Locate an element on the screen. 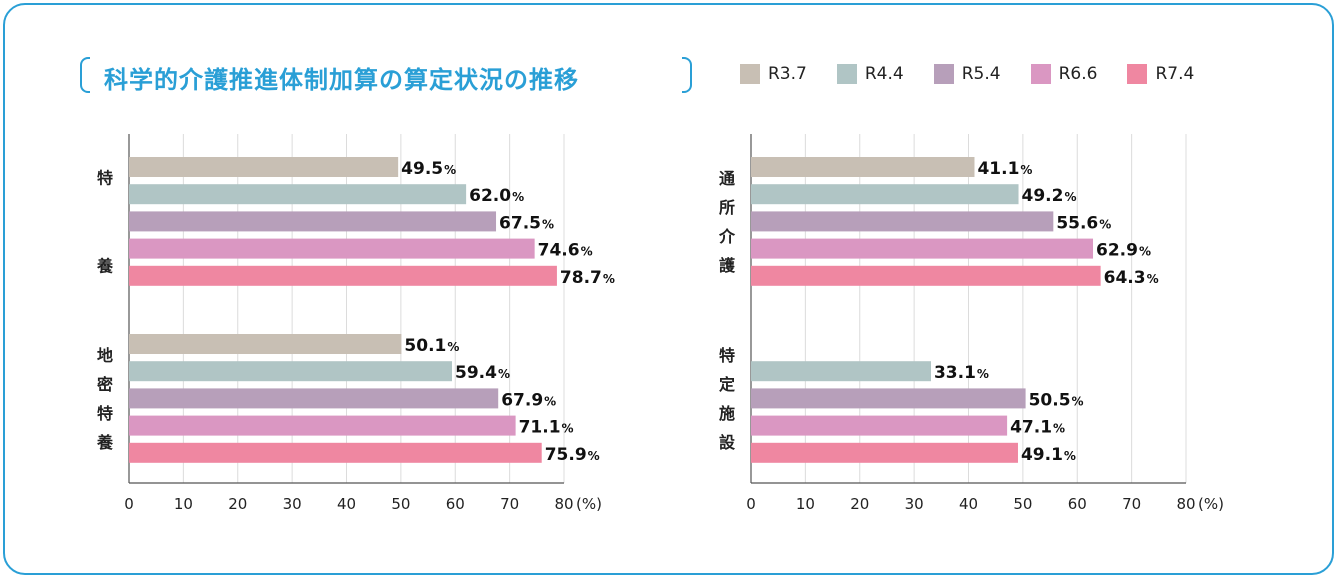  bar-value-label: 47.1% is located at coordinates (1037, 428).